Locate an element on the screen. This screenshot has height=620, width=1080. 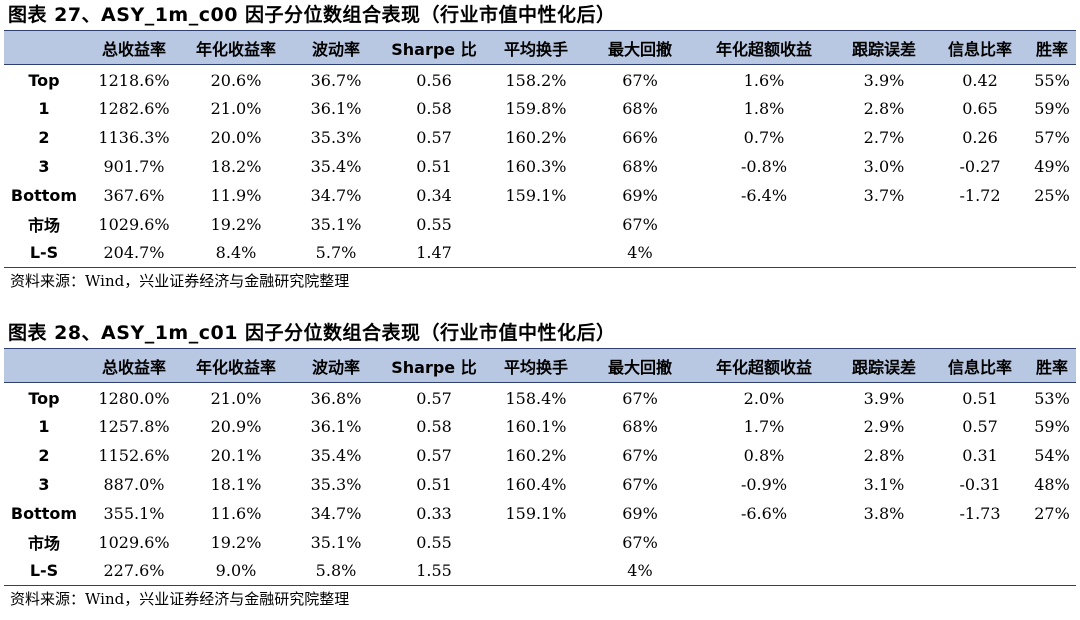
table-row: L-S 227.6% 9.0% 5.8% 1.55 4% is located at coordinates (540, 571).